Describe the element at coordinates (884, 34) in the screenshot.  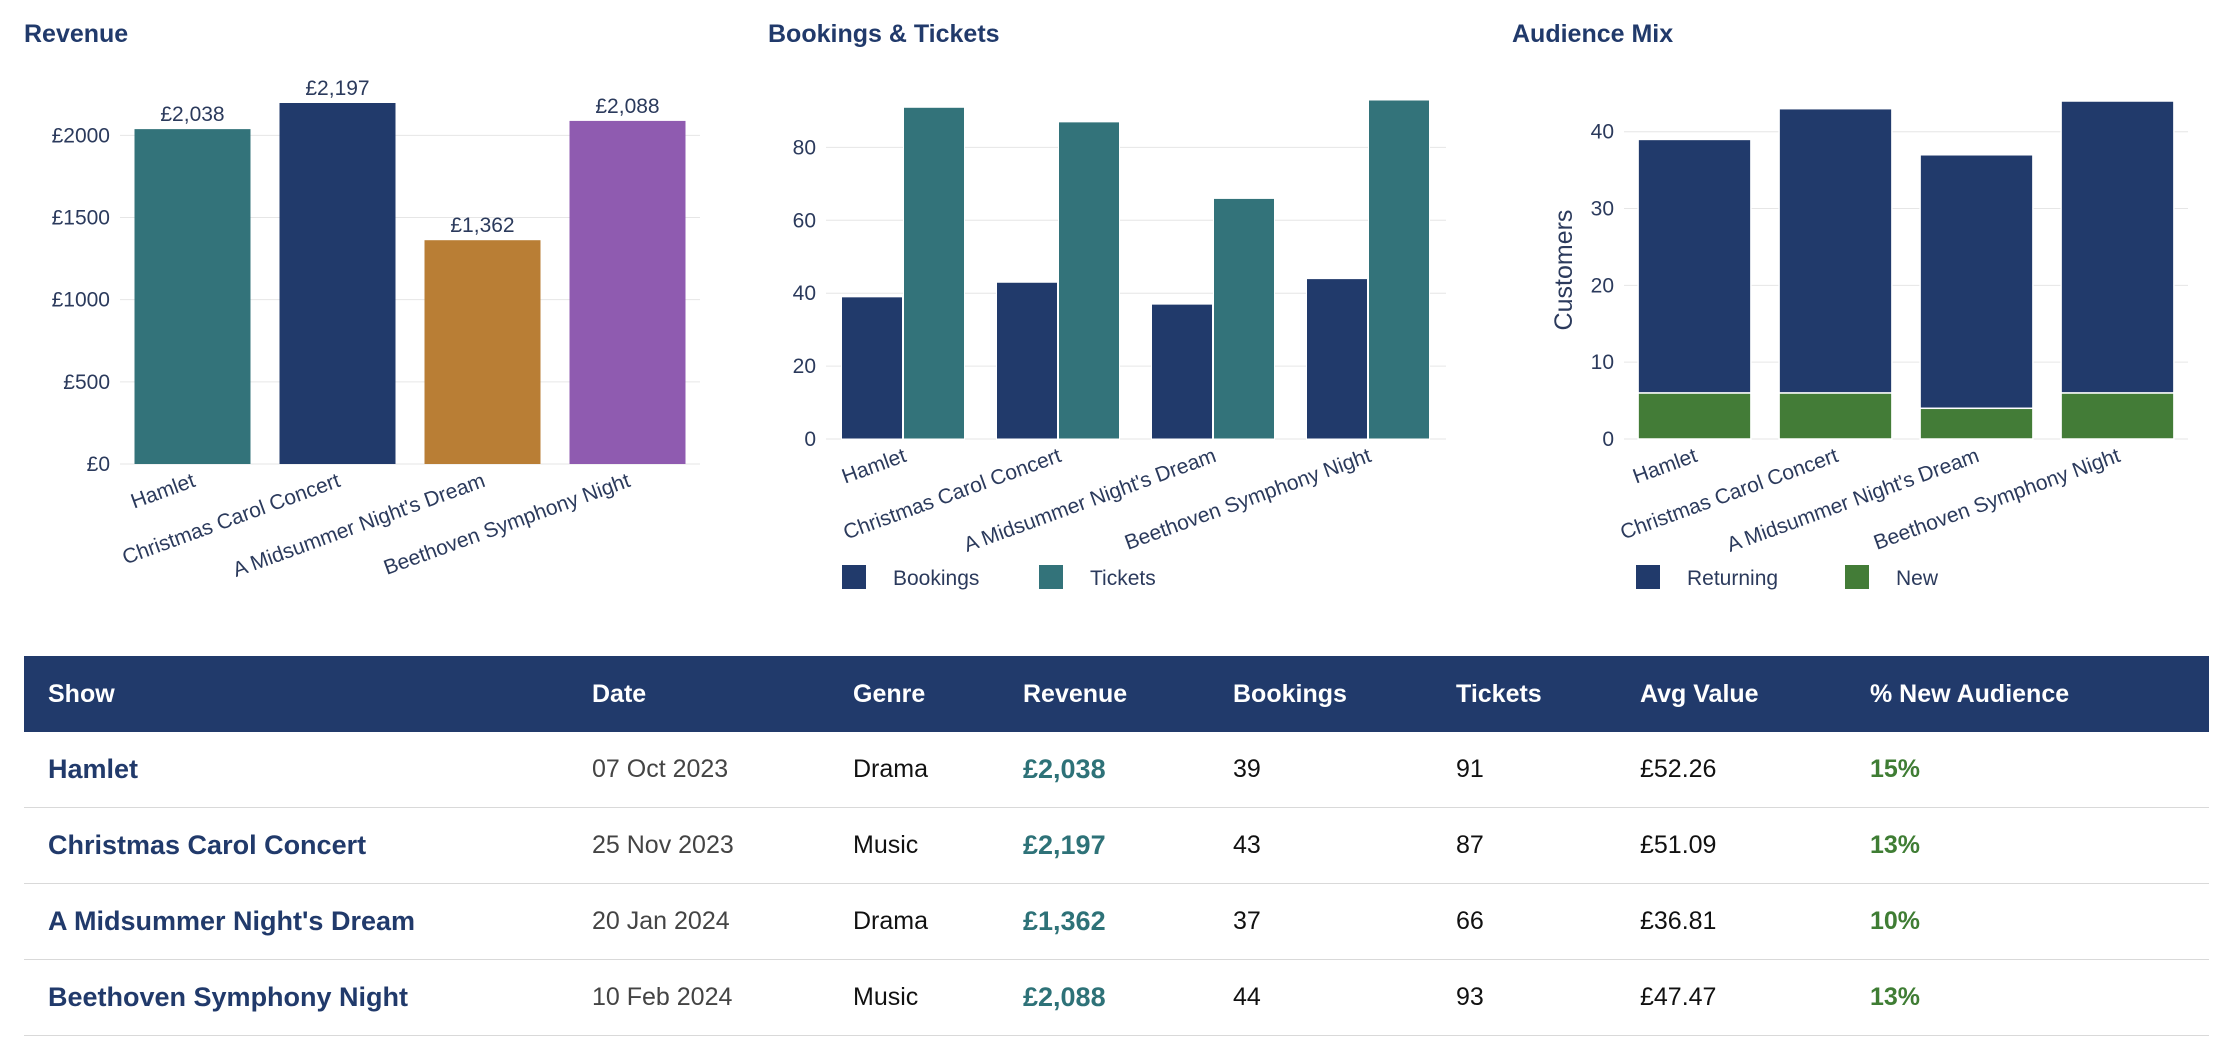
I see `bookings-chart-title: Bookings & Tickets` at that location.